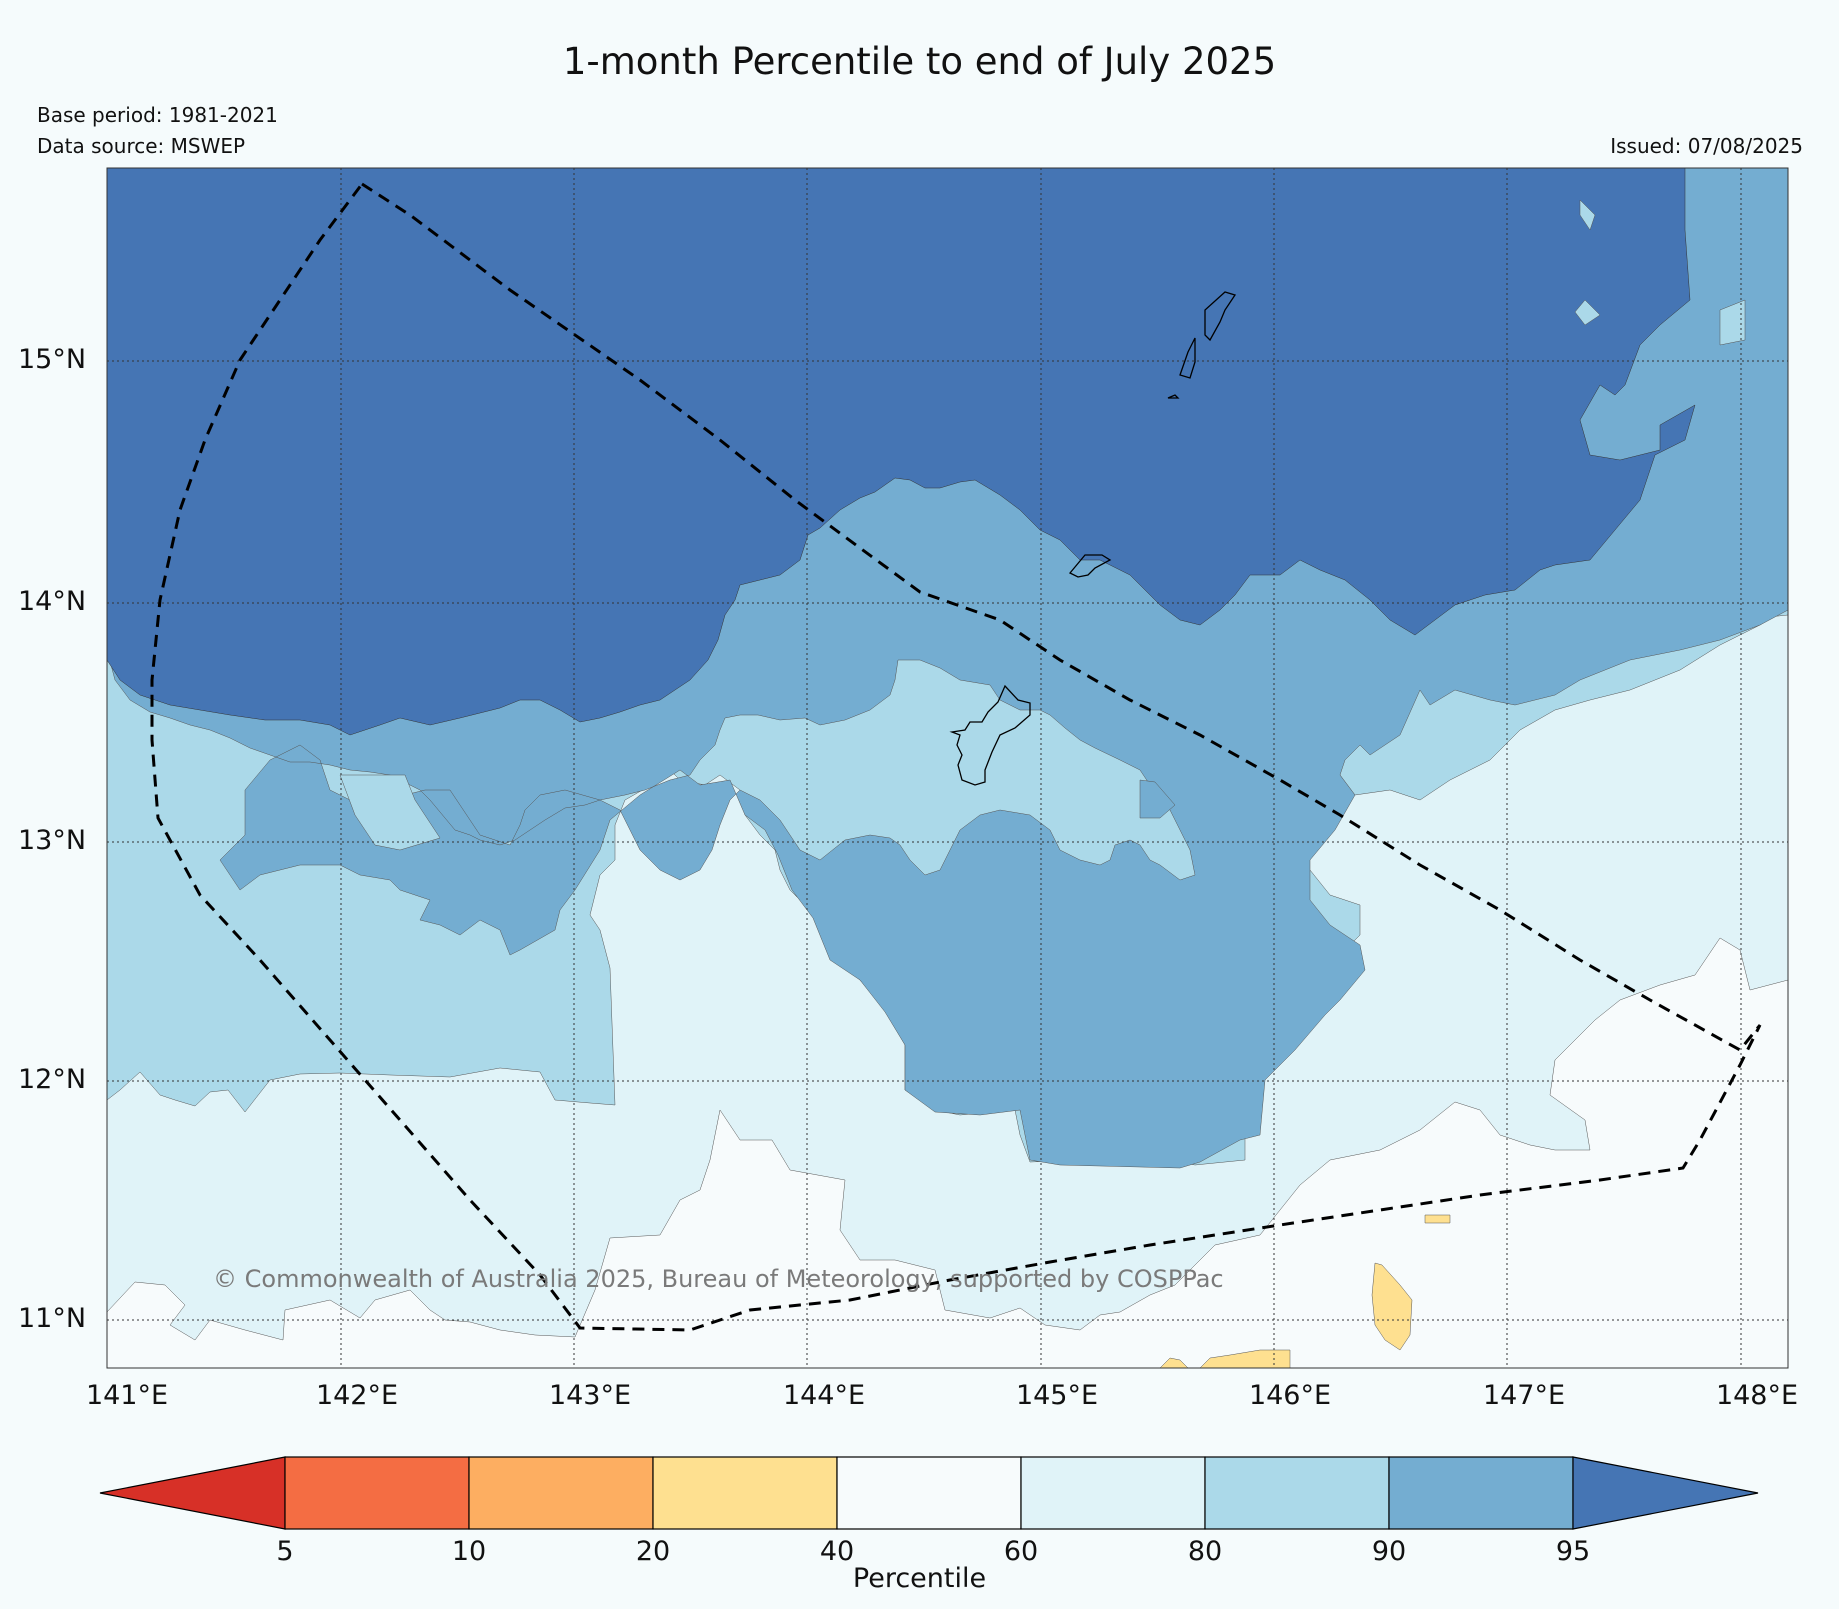 The width and height of the screenshot is (1839, 1609). What do you see at coordinates (1205, 1551) in the screenshot?
I see `colorbar-tick: 80` at bounding box center [1205, 1551].